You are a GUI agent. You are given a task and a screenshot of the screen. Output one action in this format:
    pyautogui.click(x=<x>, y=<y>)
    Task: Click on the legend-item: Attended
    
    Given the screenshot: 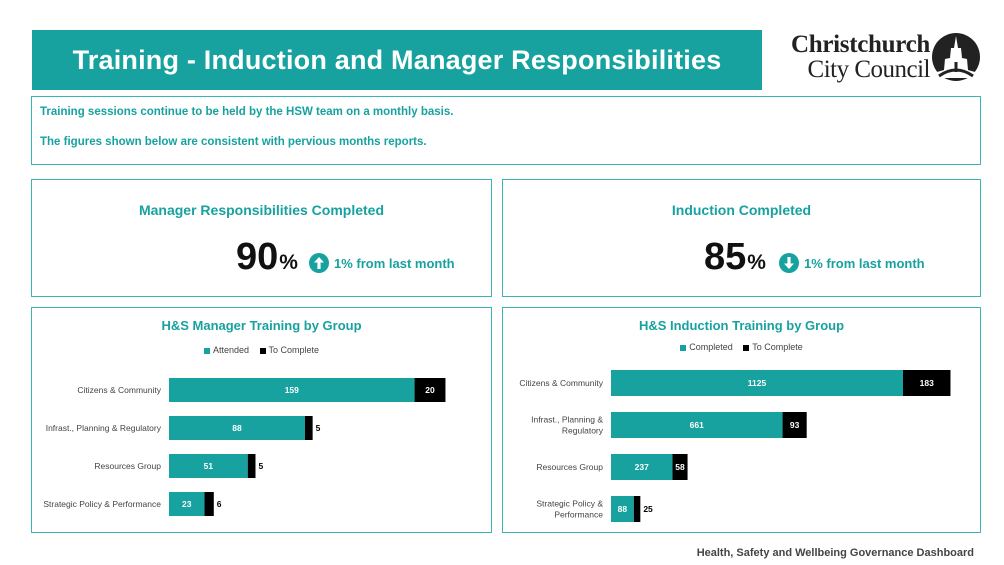 What is the action you would take?
    pyautogui.click(x=226, y=350)
    